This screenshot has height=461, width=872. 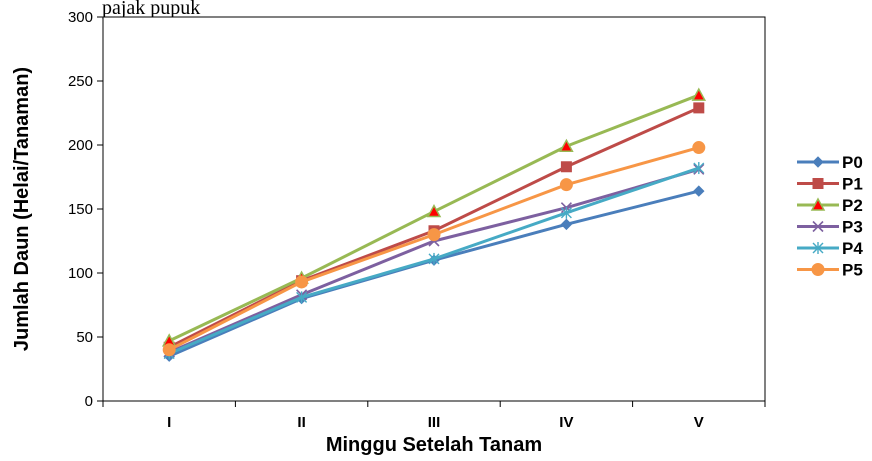 What do you see at coordinates (566, 422) in the screenshot?
I see `x-tick-label: IV` at bounding box center [566, 422].